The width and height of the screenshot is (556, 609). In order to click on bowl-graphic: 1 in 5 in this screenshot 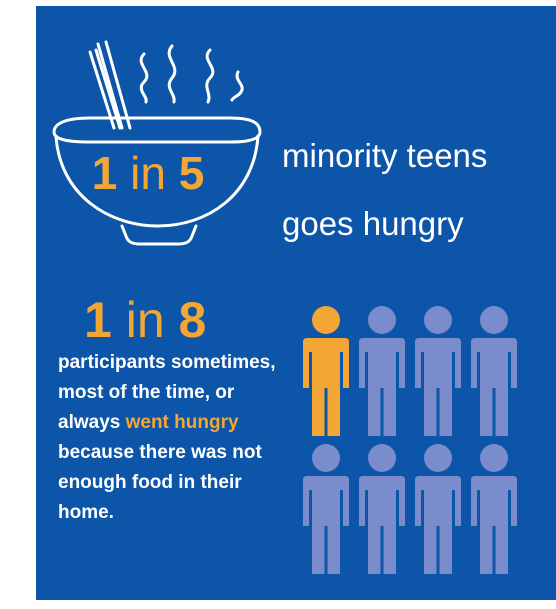, I will do `click(160, 143)`.